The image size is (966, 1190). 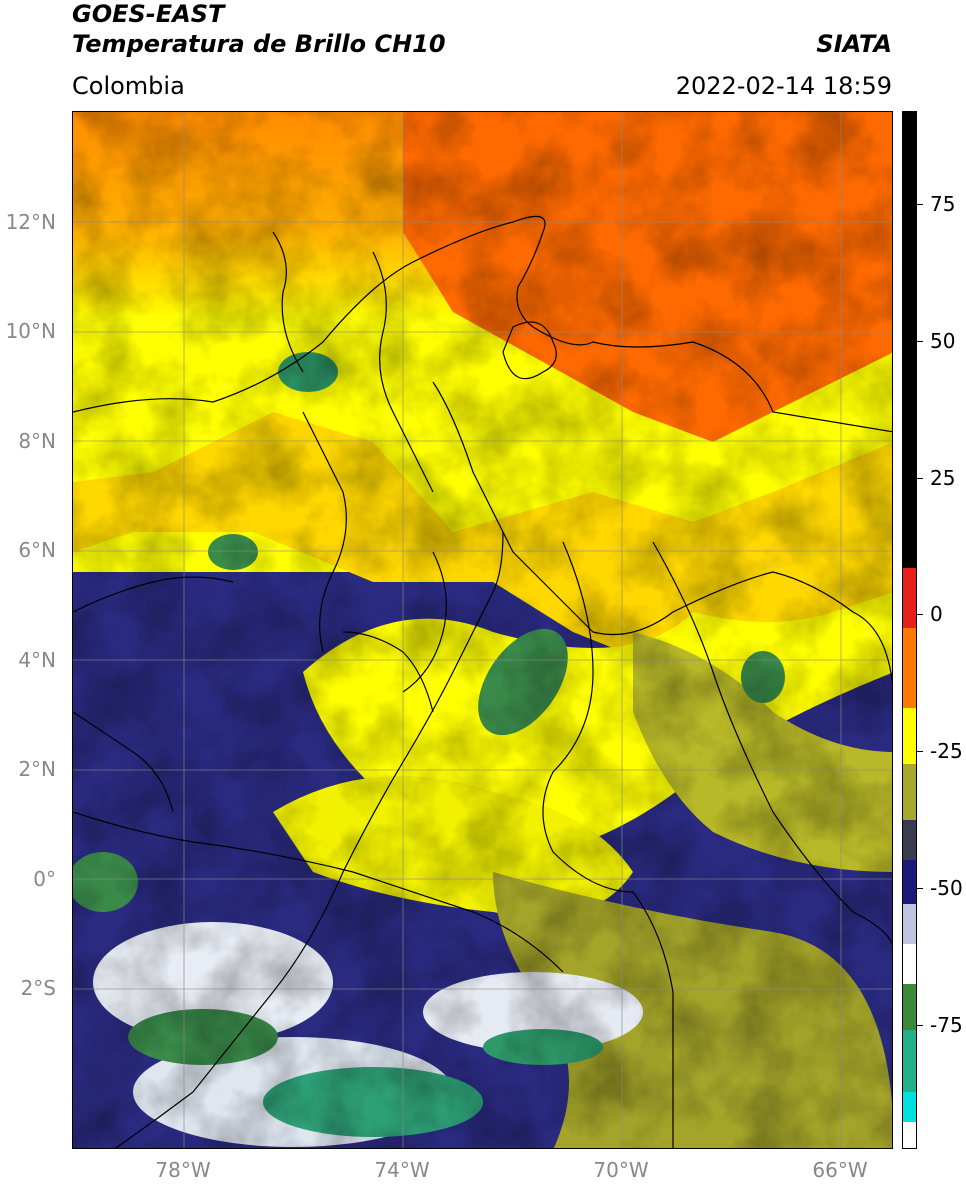 What do you see at coordinates (402, 1170) in the screenshot?
I see `lon-label-74w: 74°W` at bounding box center [402, 1170].